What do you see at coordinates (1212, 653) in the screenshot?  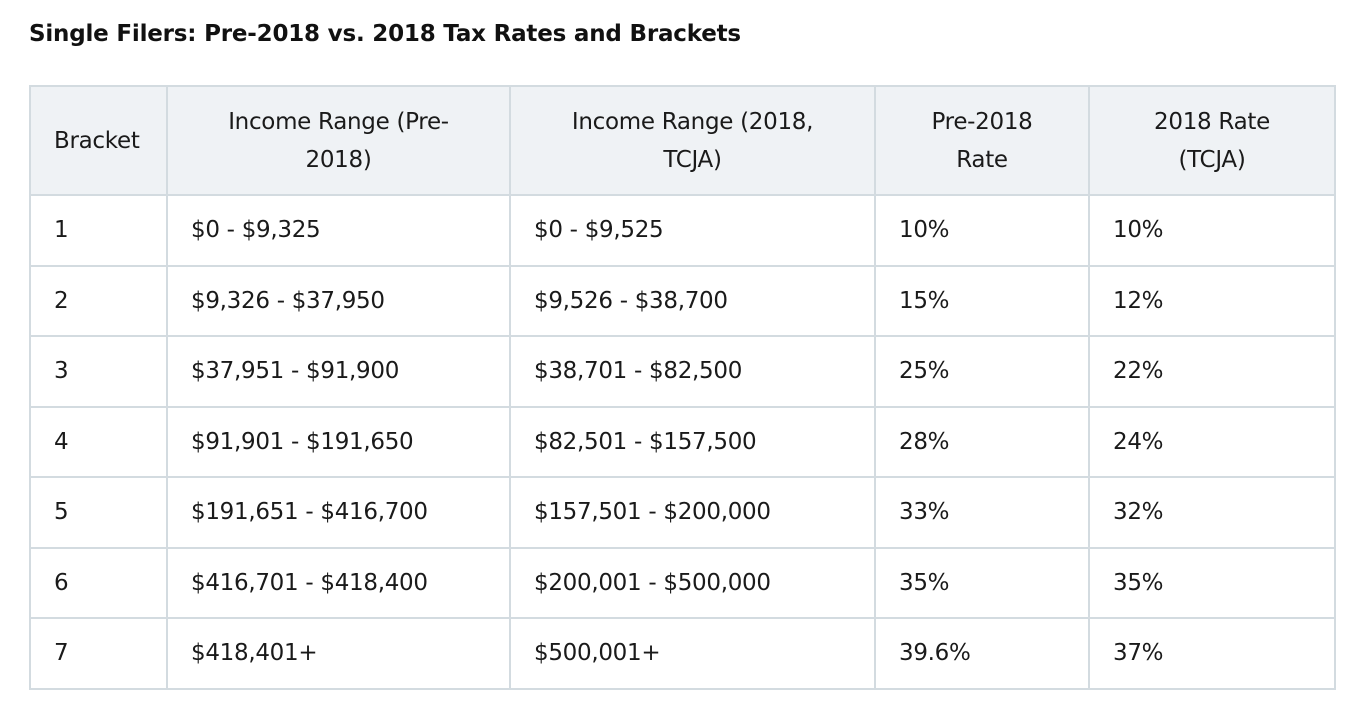 I see `cell-2018-rate: 37%` at bounding box center [1212, 653].